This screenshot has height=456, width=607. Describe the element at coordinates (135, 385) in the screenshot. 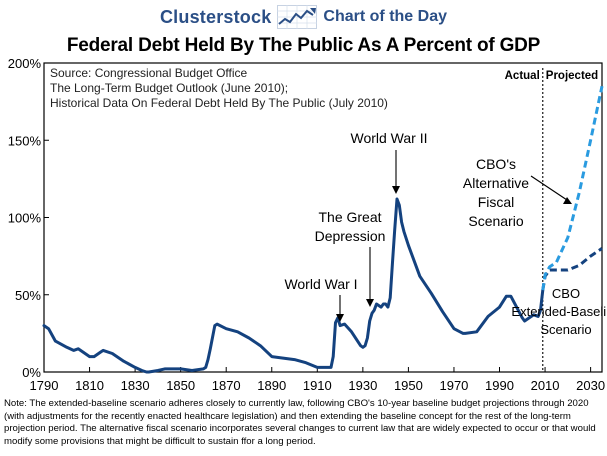

I see `x-tick-label: 1830` at that location.